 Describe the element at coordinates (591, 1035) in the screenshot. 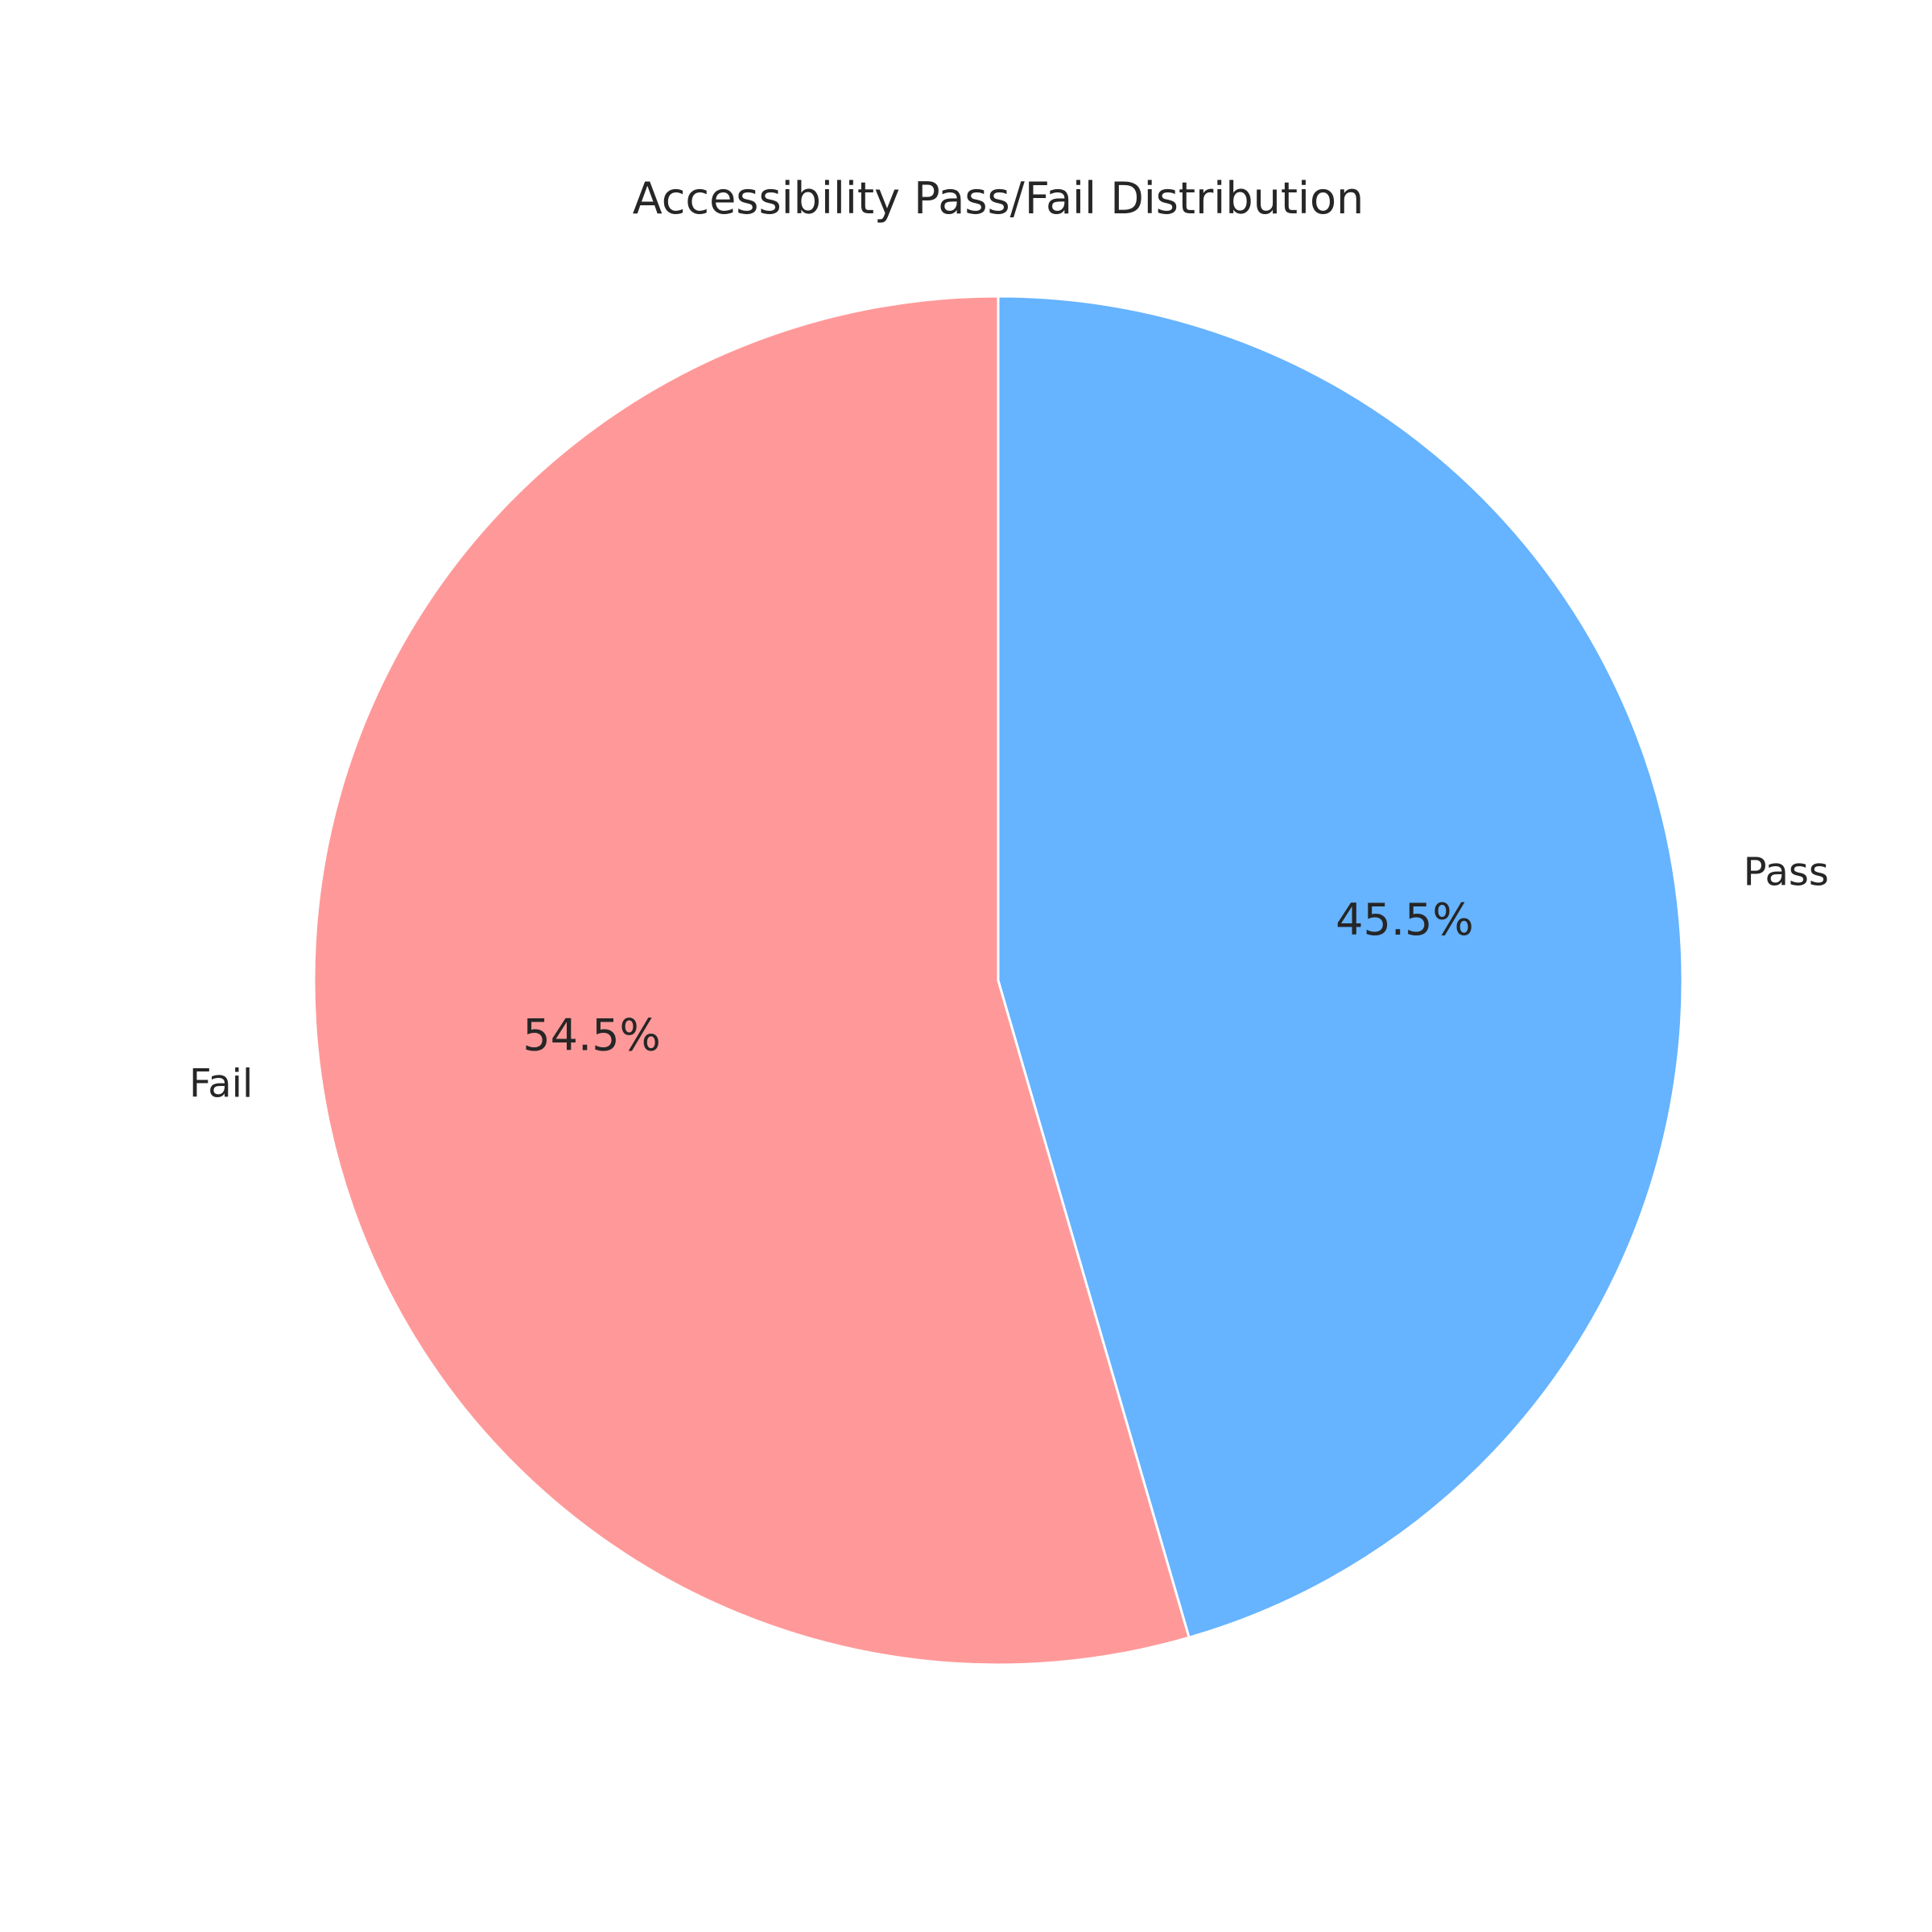

I see `slice-percent-fail: 54.5%` at that location.